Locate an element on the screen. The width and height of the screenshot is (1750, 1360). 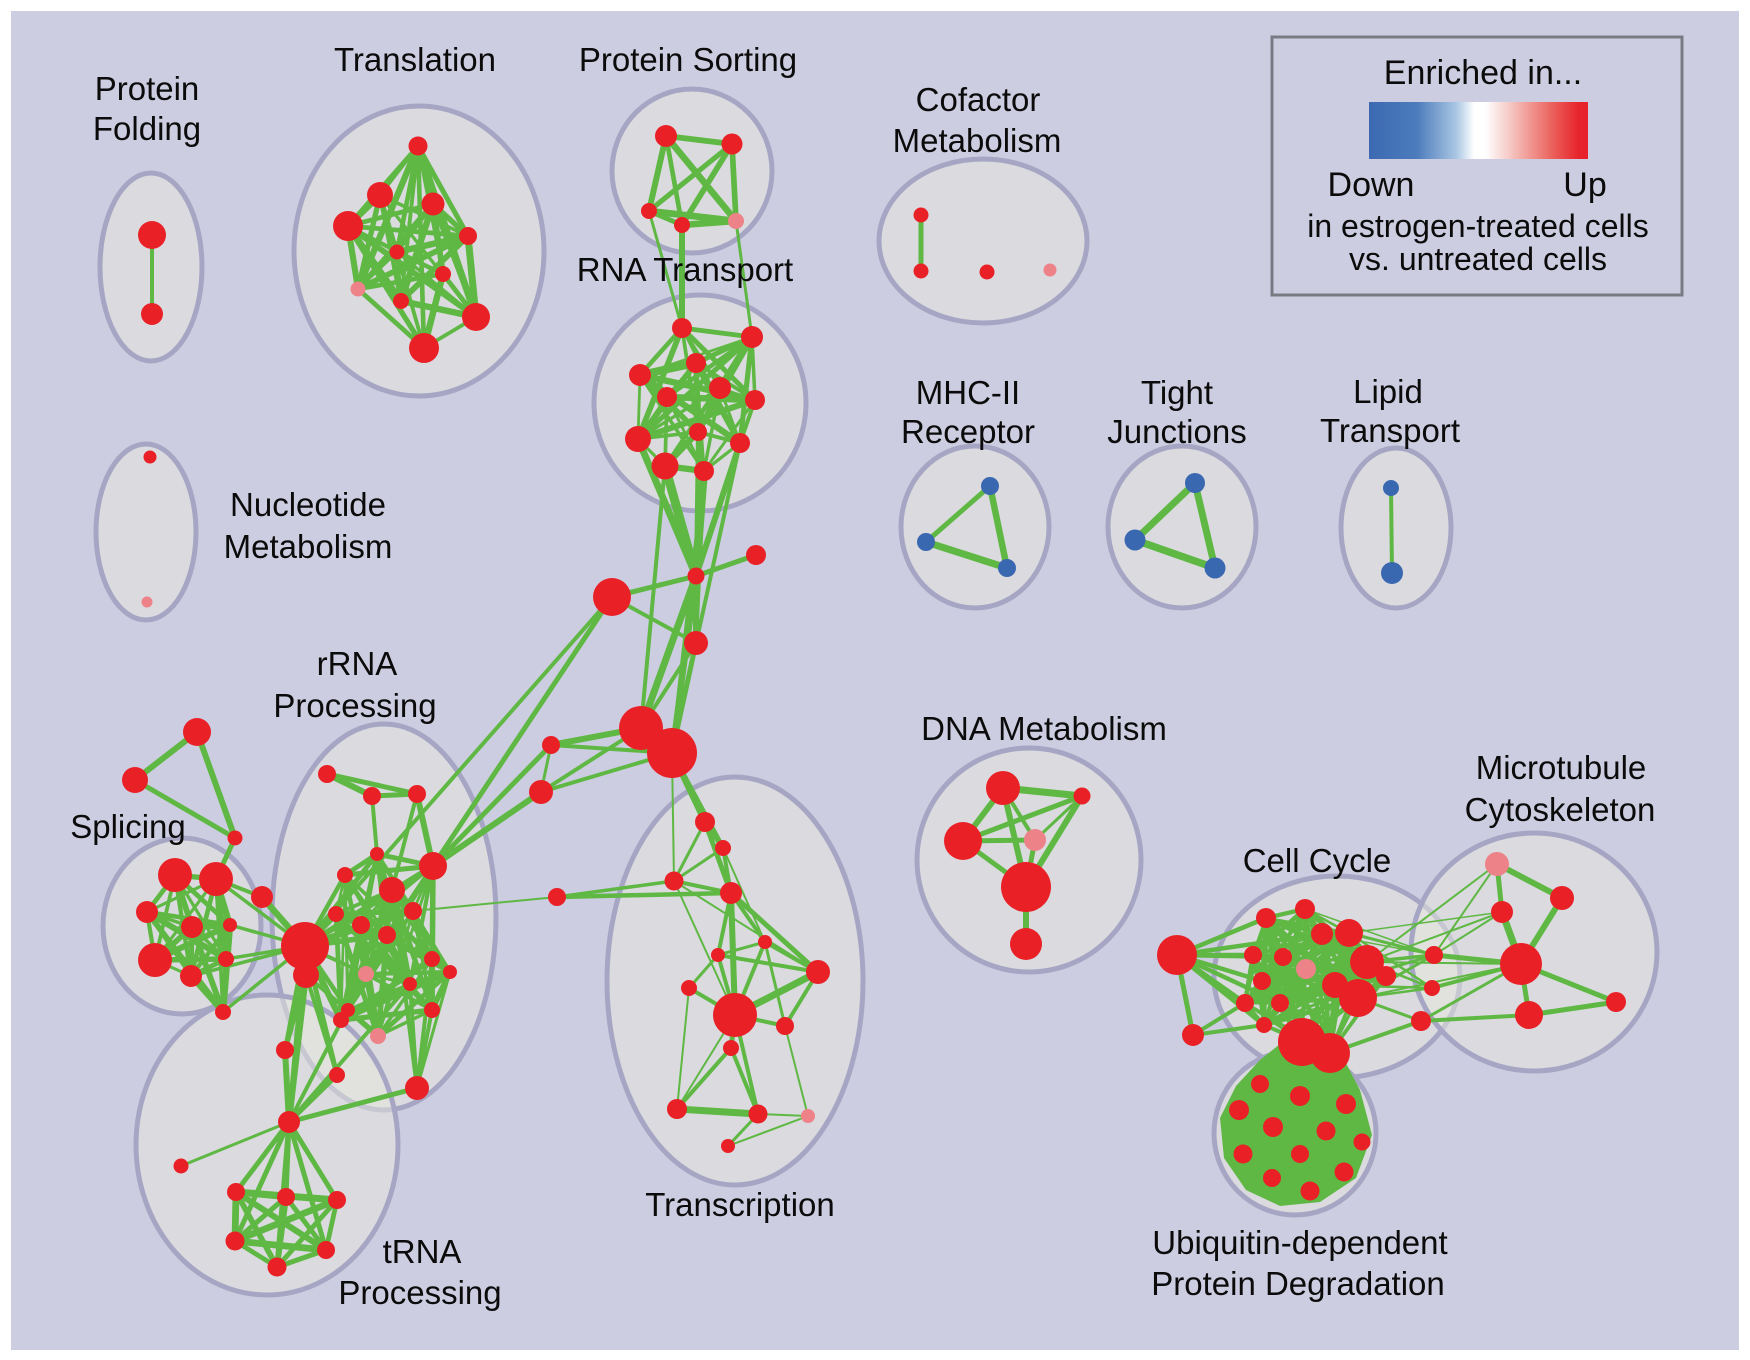
svg-text: Transport is located at coordinates (1390, 430).